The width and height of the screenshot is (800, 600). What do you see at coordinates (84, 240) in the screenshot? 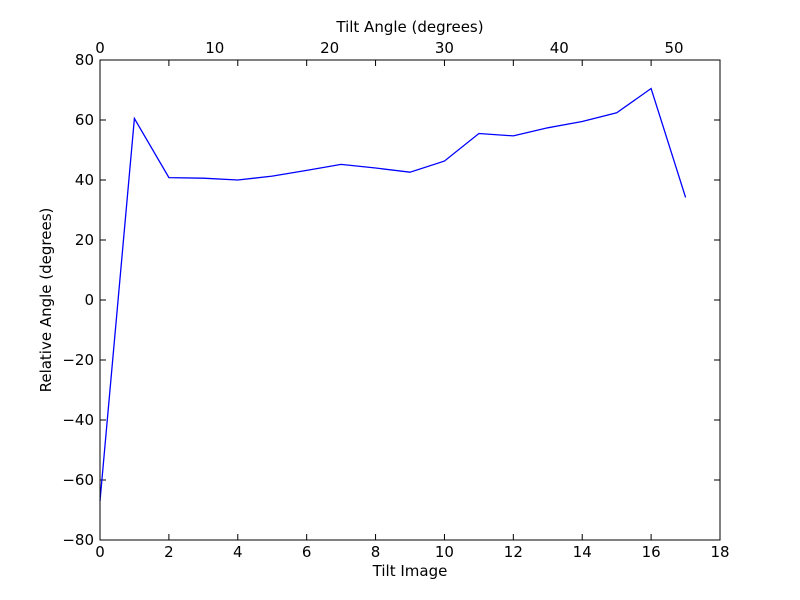
I see `y-tick-label: 20` at bounding box center [84, 240].